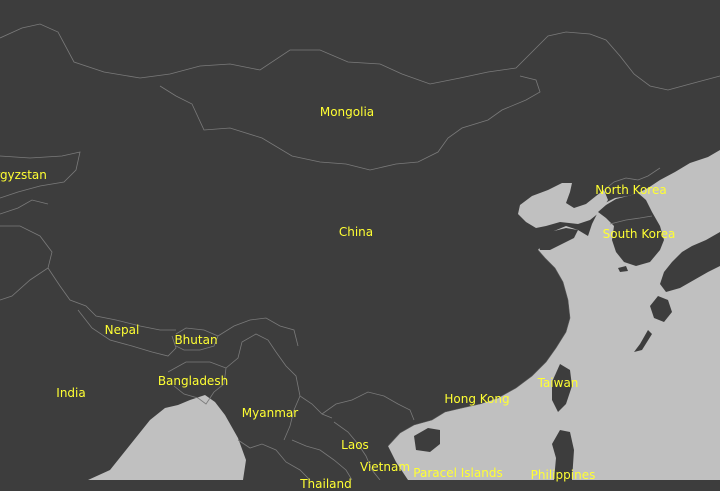 This screenshot has width=720, height=491. What do you see at coordinates (458, 473) in the screenshot?
I see `label-paracel-islands: Paracel Islands` at bounding box center [458, 473].